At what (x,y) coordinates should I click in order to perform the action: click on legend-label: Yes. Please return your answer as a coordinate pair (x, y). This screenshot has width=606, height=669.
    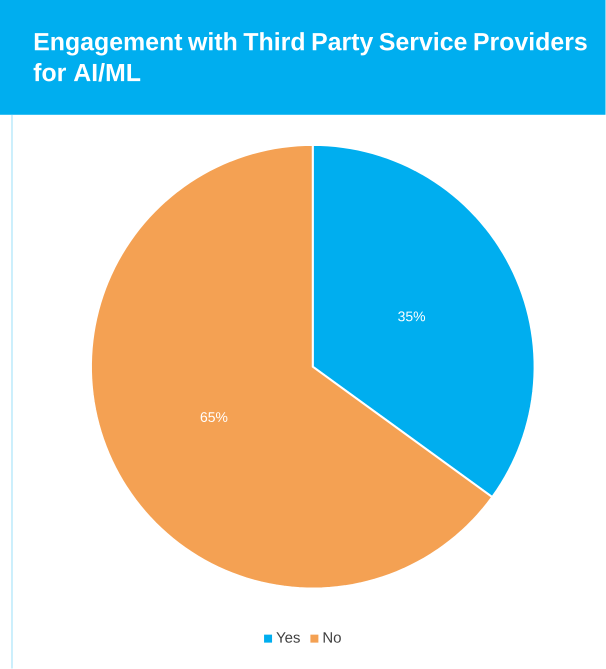
    Looking at the image, I should click on (288, 637).